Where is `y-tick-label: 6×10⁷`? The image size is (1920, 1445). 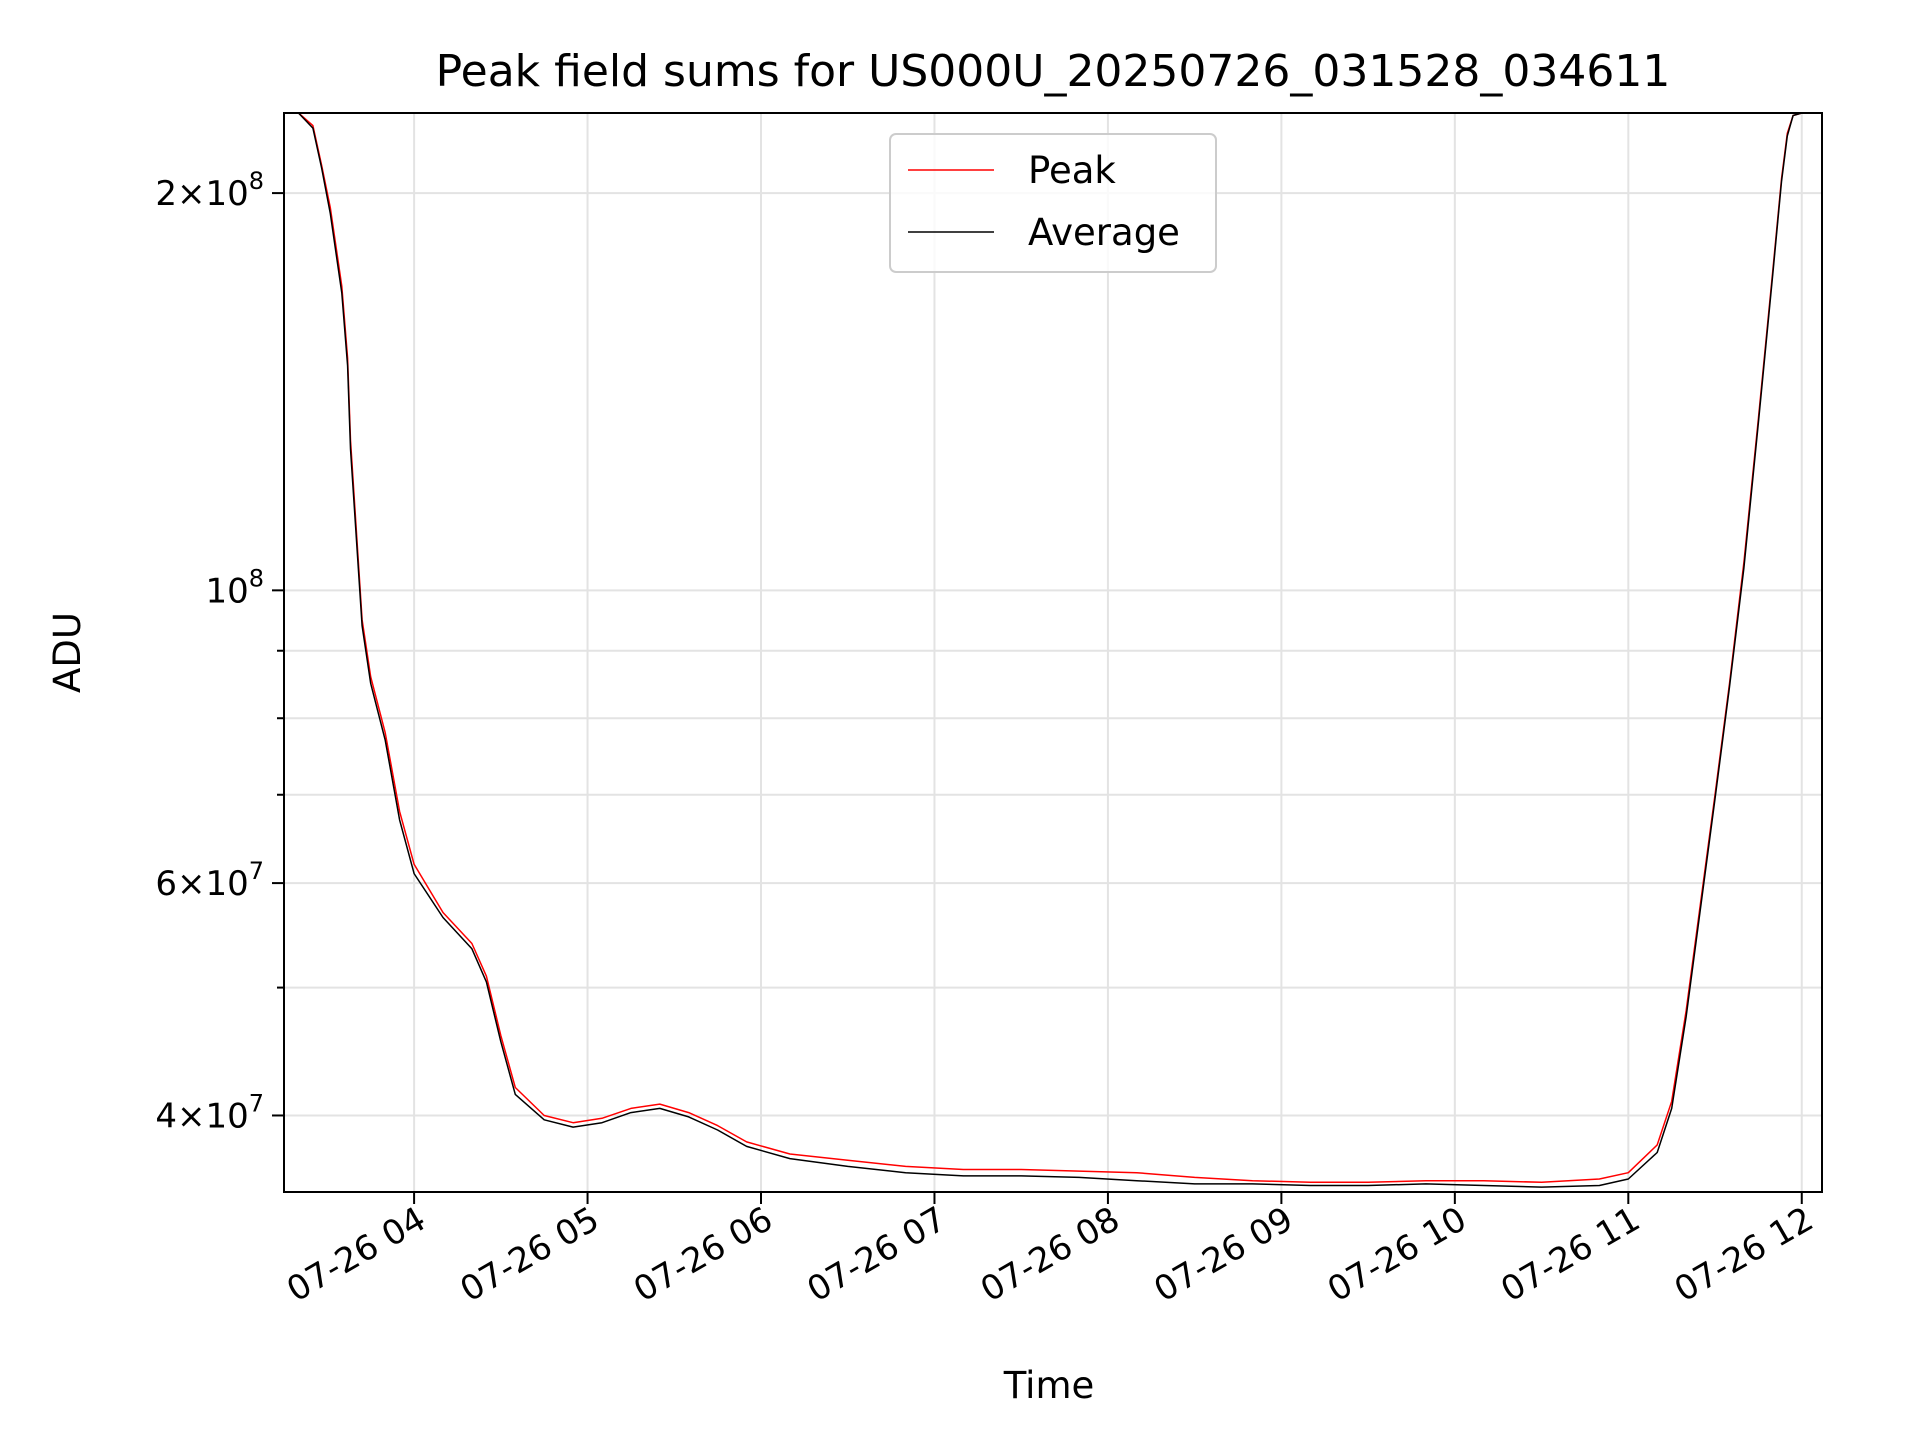 y-tick-label: 6×10⁷ is located at coordinates (209, 880).